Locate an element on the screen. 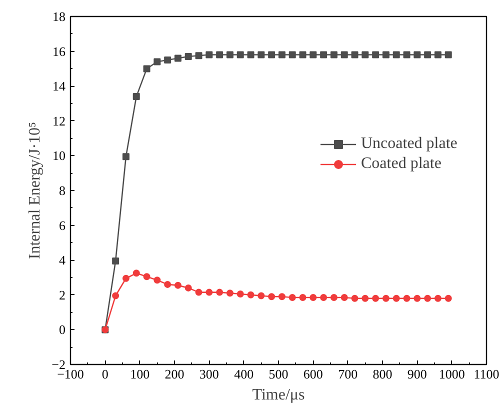 The width and height of the screenshot is (500, 414). x-tick-label: 1100 is located at coordinates (487, 374).